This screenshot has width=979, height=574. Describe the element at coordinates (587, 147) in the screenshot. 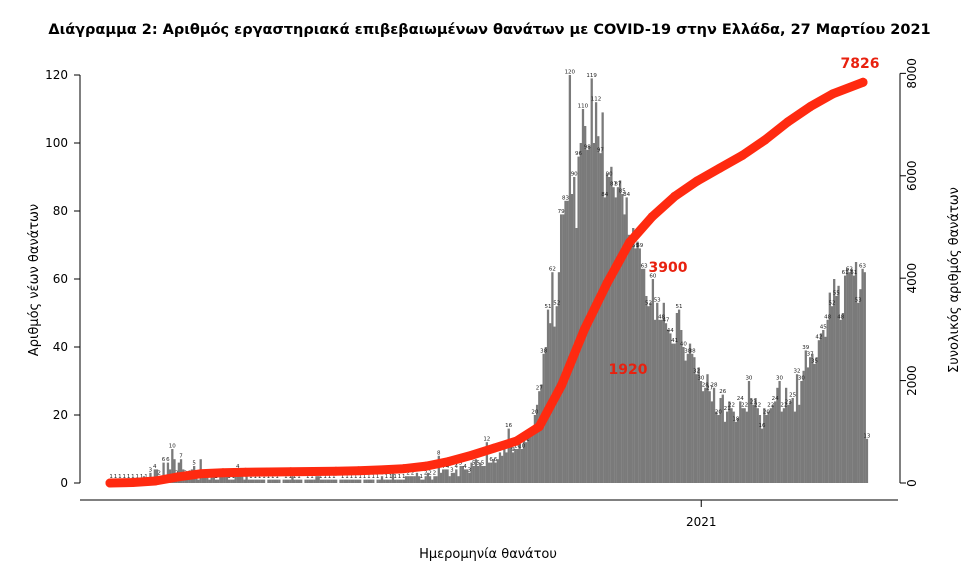

I see `bar-value-label: 98` at that location.